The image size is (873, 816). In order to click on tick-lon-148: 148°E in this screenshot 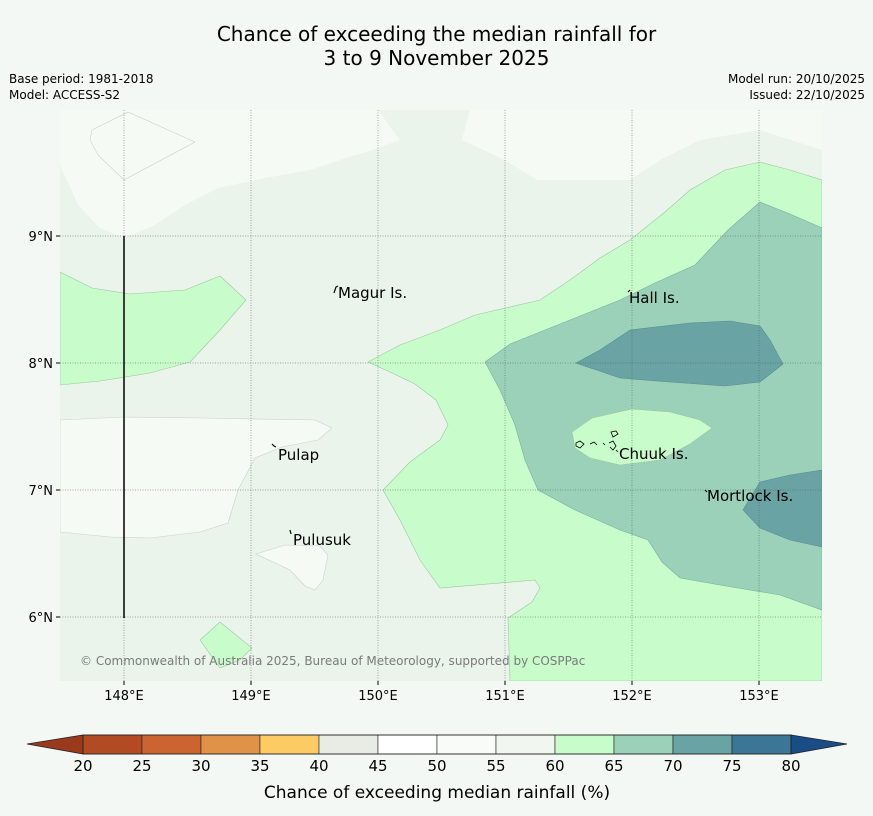, I will do `click(124, 696)`.